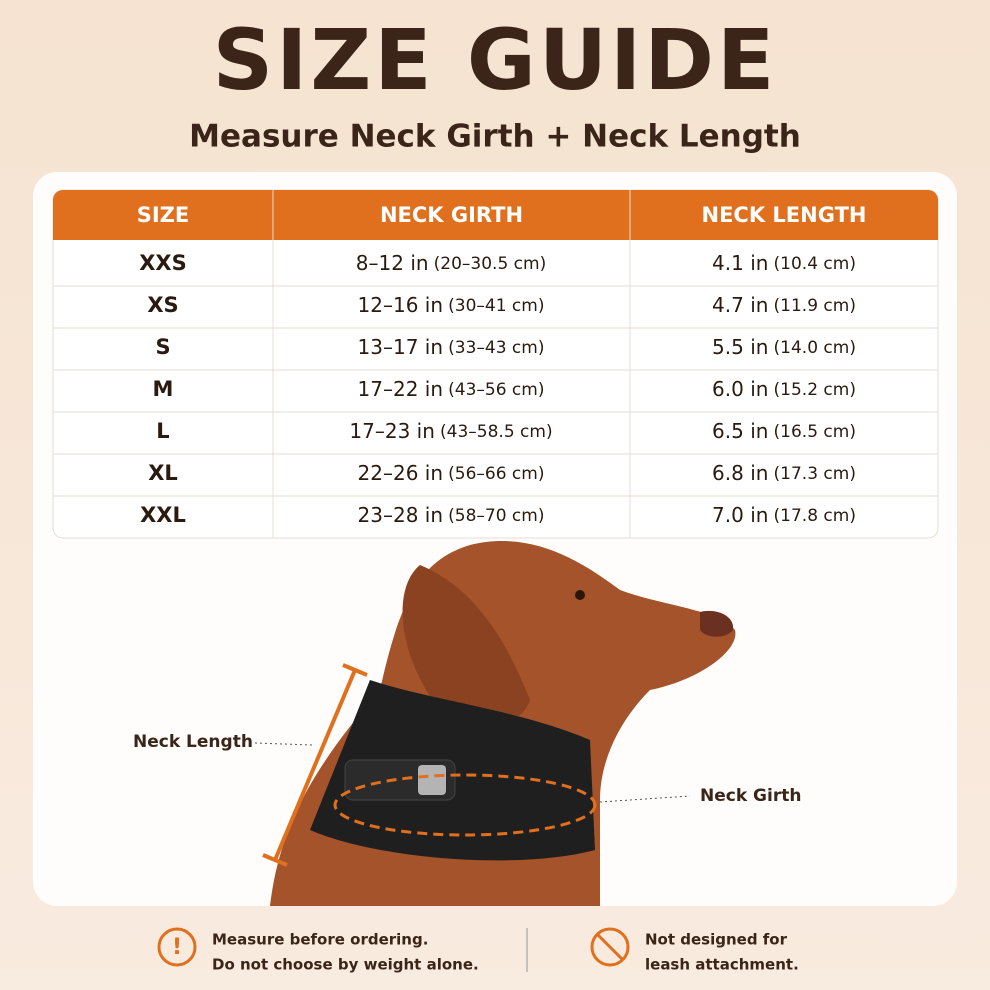  What do you see at coordinates (815, 390) in the screenshot?
I see `length-cm: (15.2 cm)` at bounding box center [815, 390].